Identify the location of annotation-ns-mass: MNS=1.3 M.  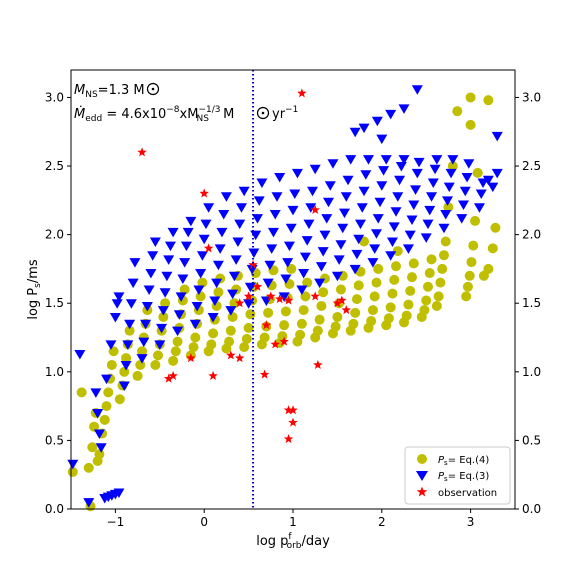
(117, 91).